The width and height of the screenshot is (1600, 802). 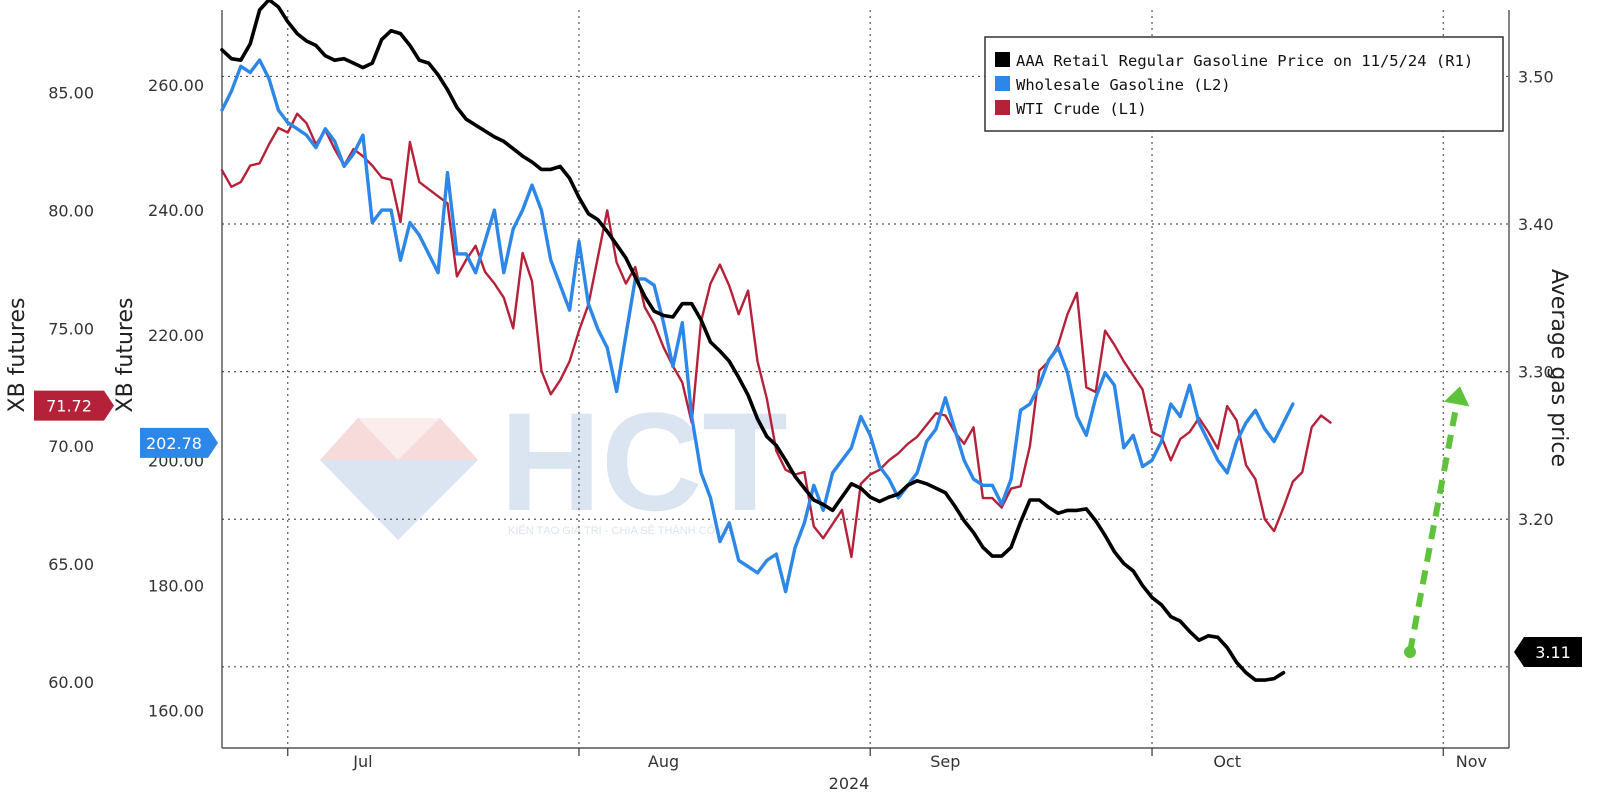 I want to click on badge-retail-value-bg, so click(x=1548, y=652).